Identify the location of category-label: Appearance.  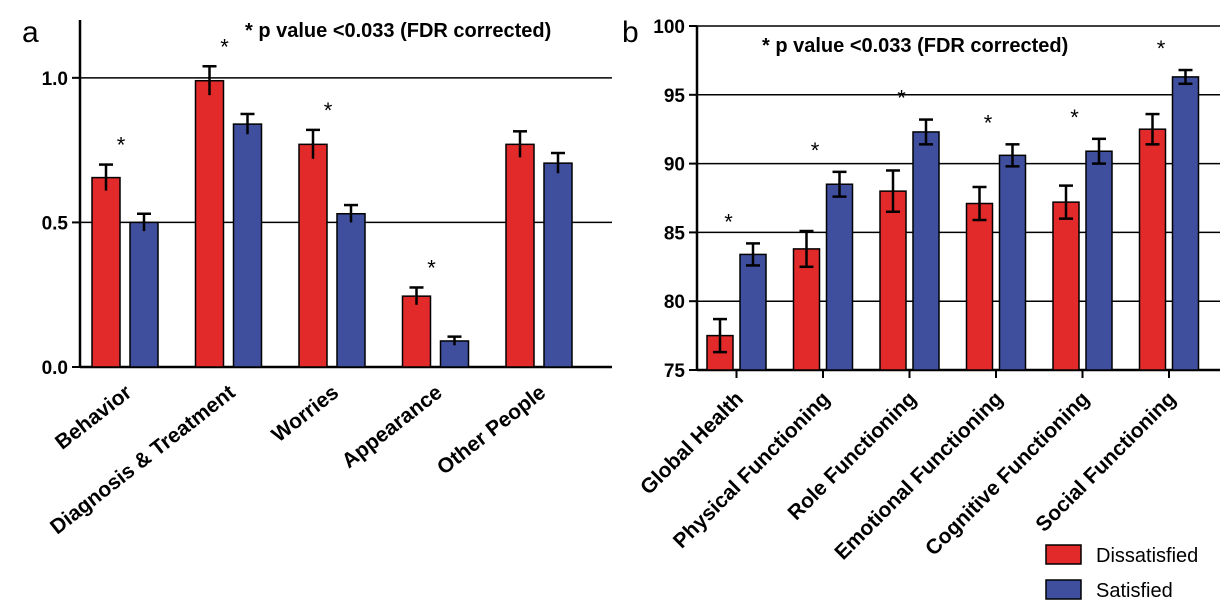
(392, 427).